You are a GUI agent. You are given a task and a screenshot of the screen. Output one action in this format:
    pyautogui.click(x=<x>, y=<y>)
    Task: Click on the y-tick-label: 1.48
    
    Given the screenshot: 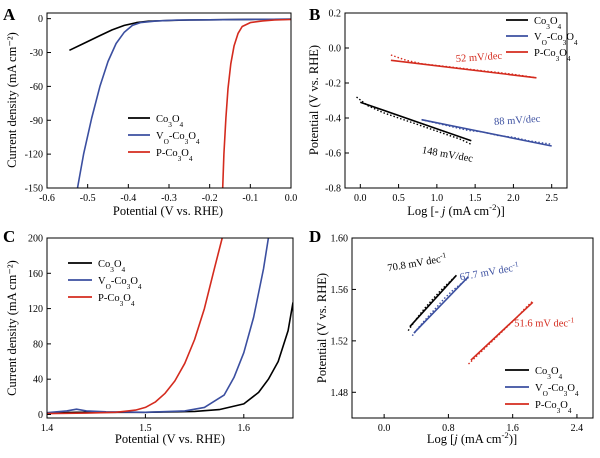 What is the action you would take?
    pyautogui.click(x=340, y=393)
    